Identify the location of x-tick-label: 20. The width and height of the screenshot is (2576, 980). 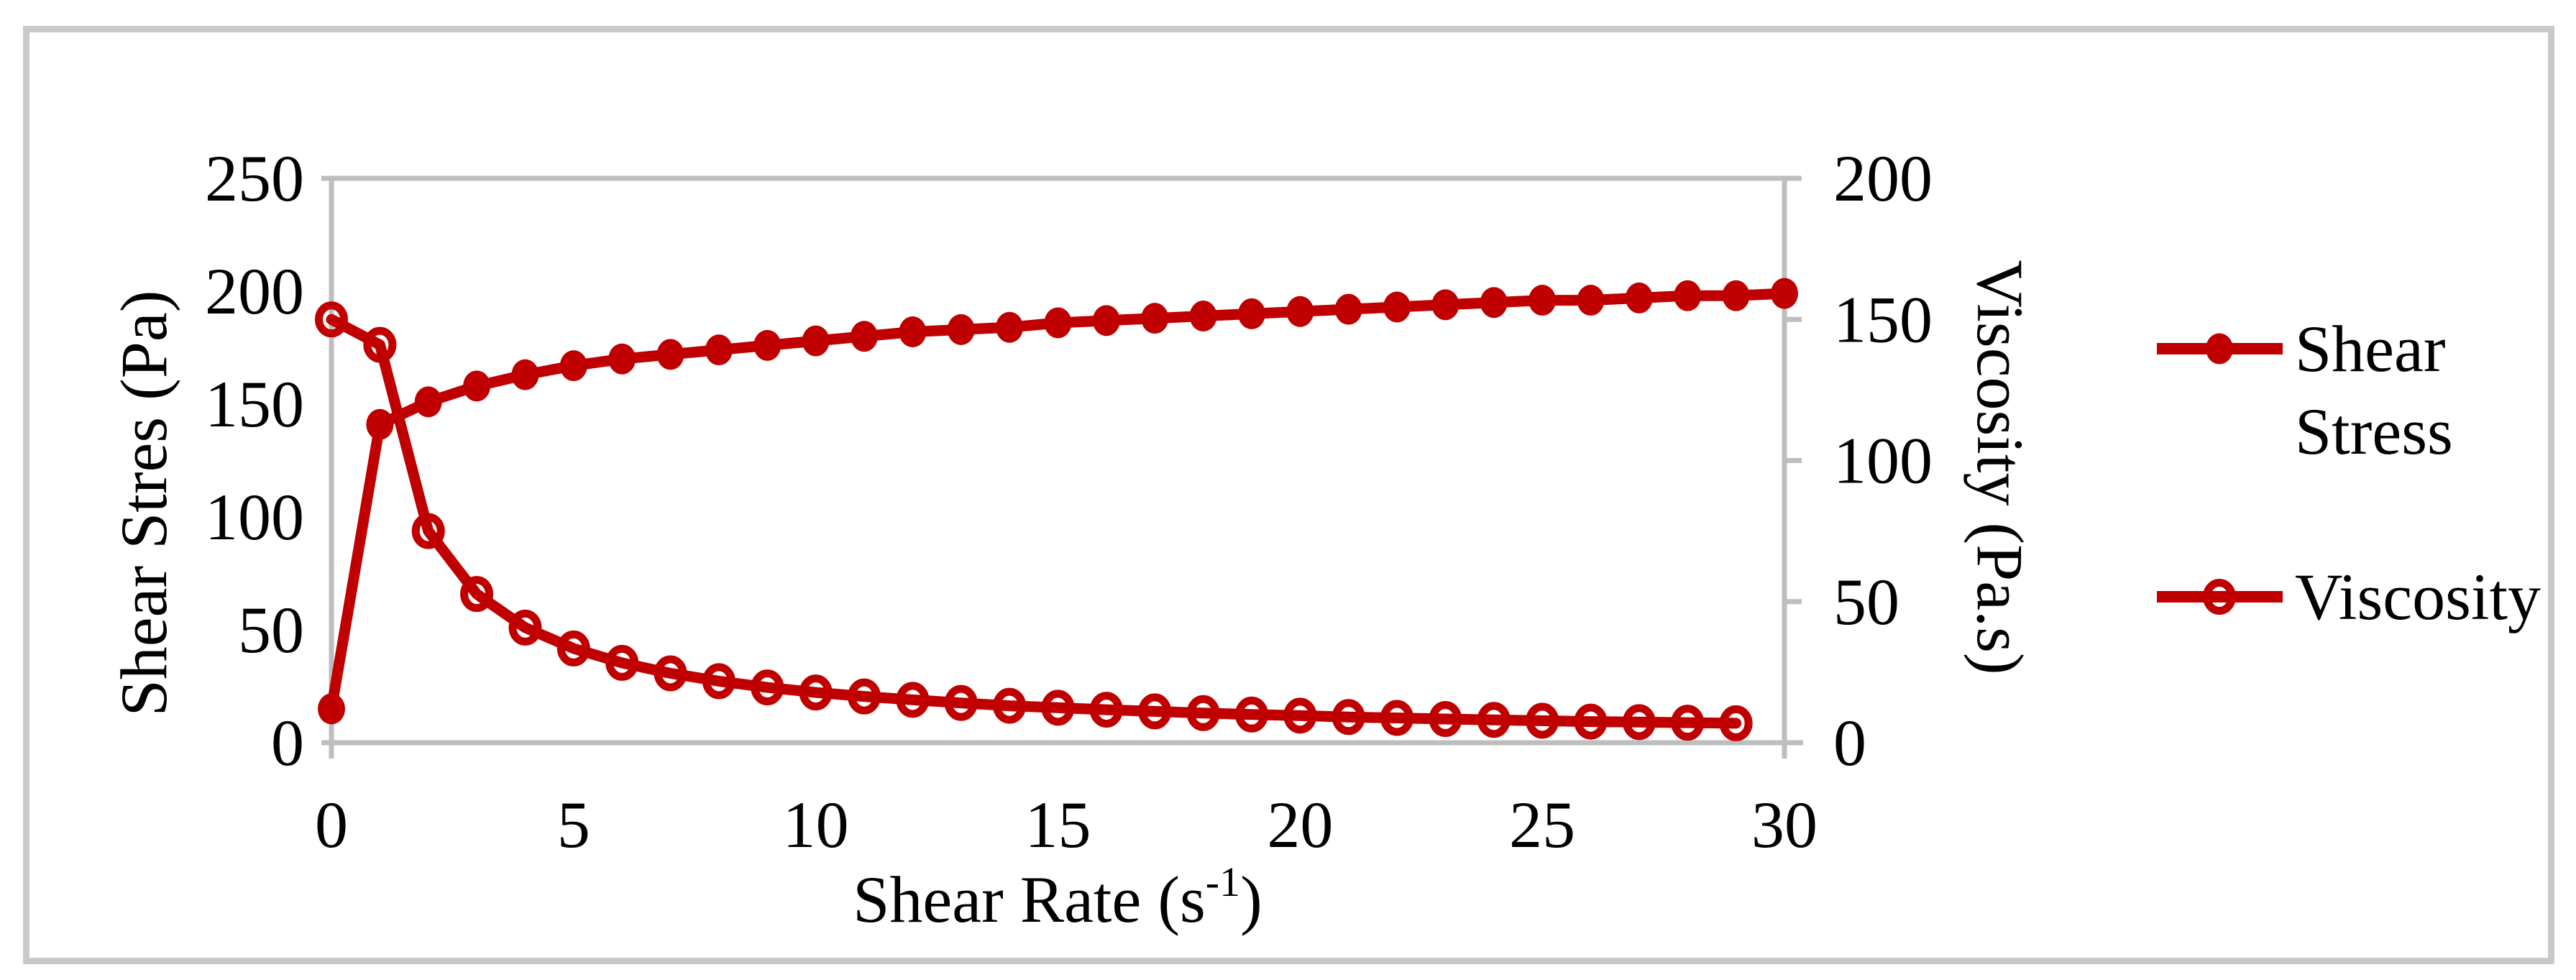
(1300, 824).